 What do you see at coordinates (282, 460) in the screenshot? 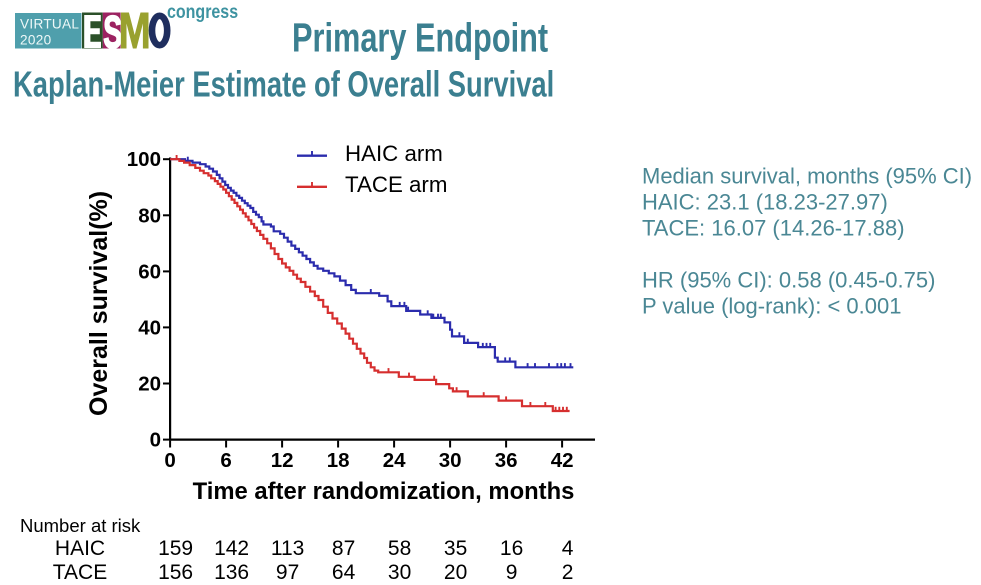
I see `svg-text: 12` at bounding box center [282, 460].